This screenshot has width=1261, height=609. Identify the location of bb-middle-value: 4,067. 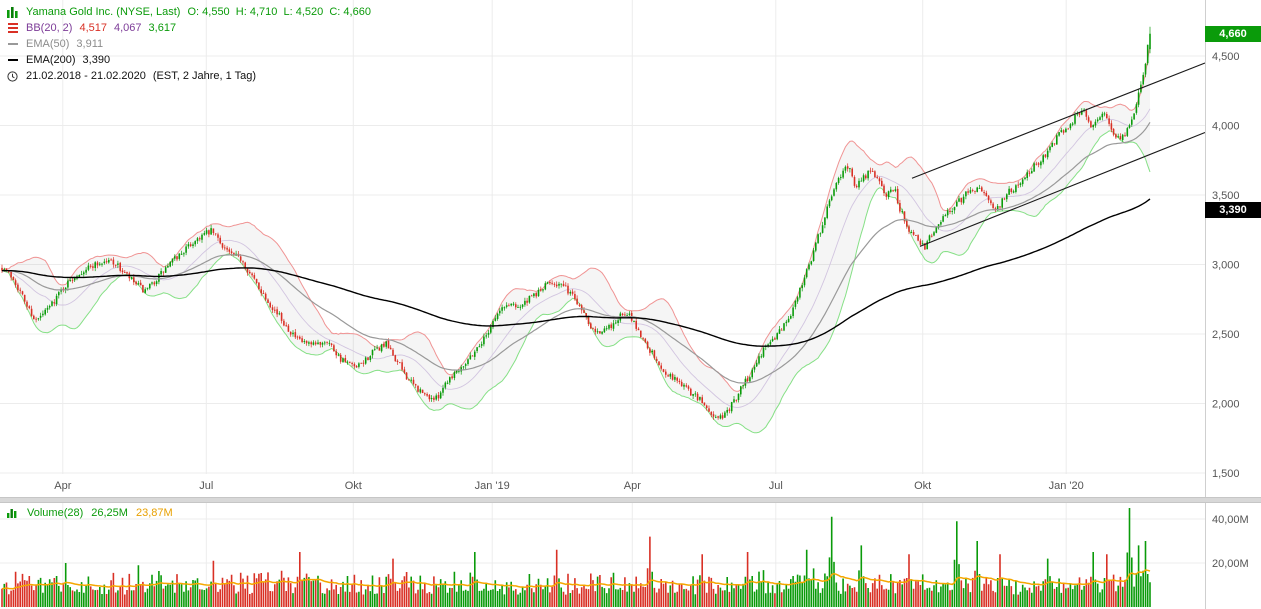
(128, 28).